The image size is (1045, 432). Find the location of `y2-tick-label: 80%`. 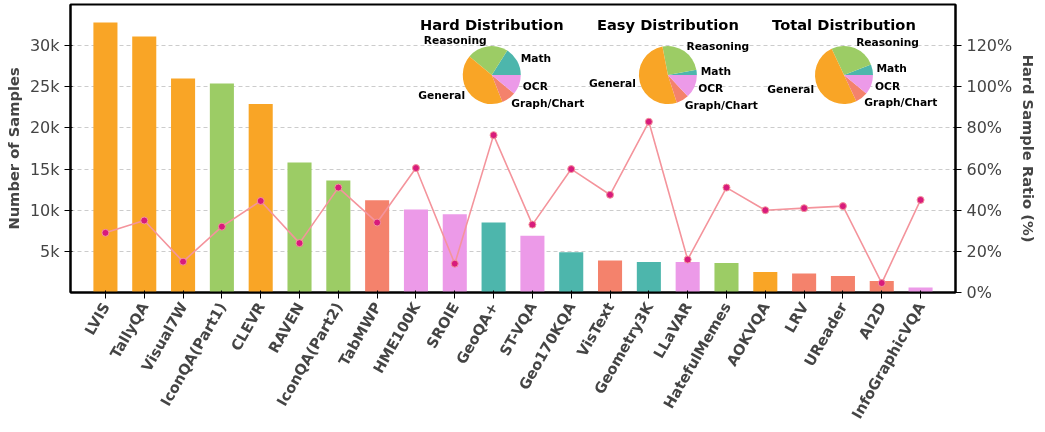

y2-tick-label: 80% is located at coordinates (984, 128).